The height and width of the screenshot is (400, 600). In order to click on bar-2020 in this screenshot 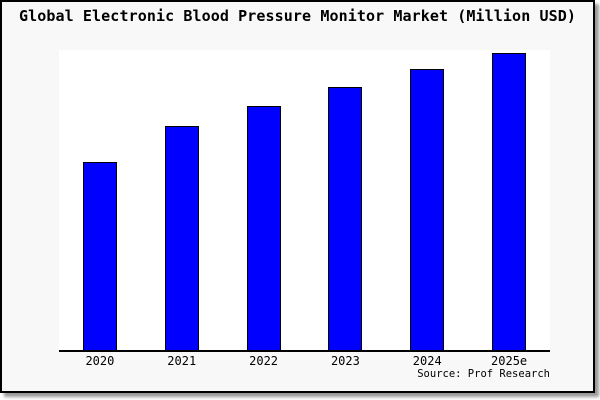, I will do `click(99, 255)`.